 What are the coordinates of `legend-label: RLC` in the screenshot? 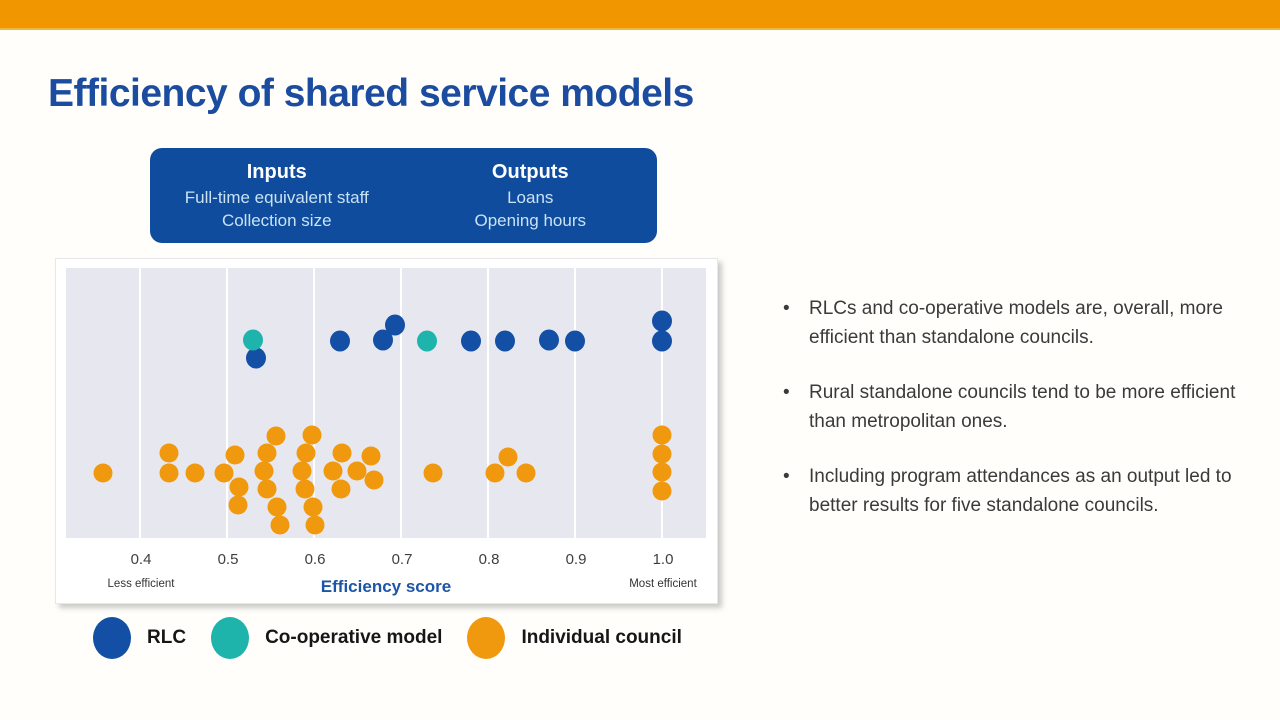 It's located at (167, 637).